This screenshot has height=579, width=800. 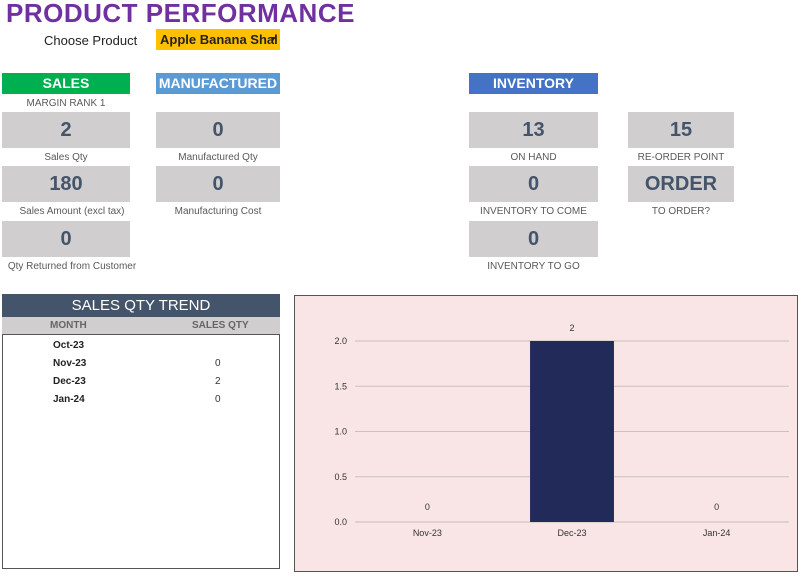 What do you see at coordinates (66, 103) in the screenshot?
I see `margin-rank-label: MARGIN RANK 1` at bounding box center [66, 103].